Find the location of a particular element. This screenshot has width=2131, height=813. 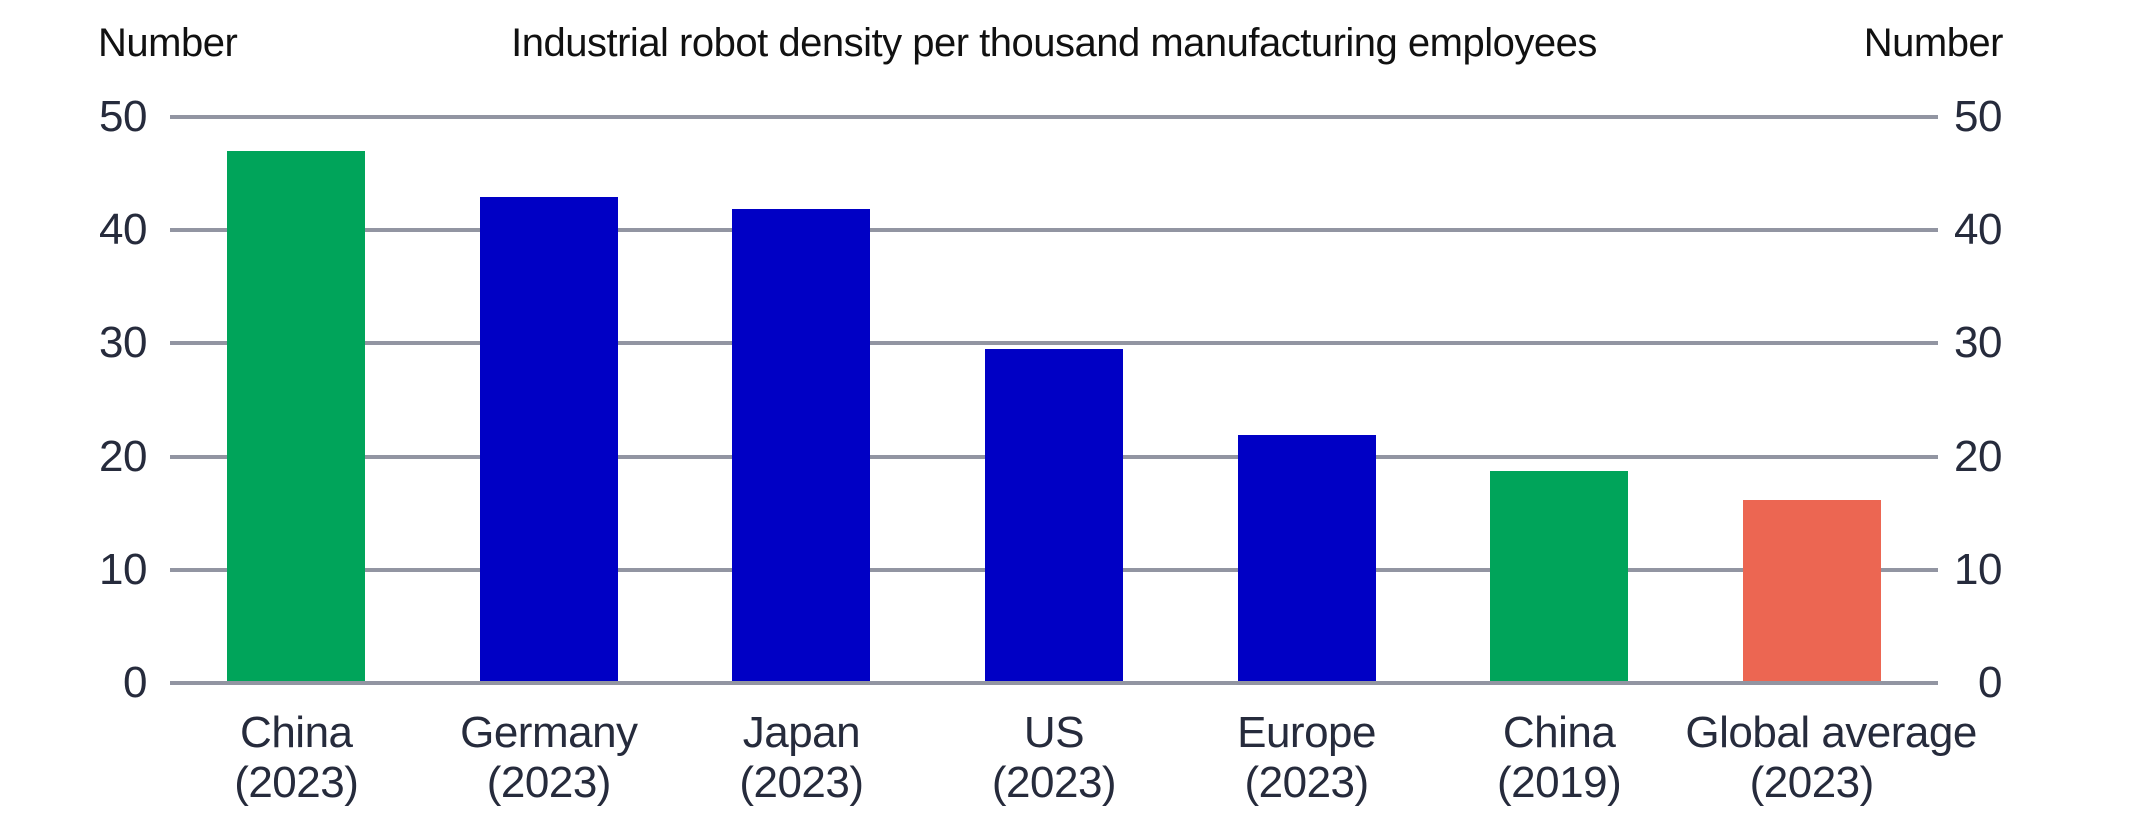

x-label-year: (2019) is located at coordinates (1559, 782).